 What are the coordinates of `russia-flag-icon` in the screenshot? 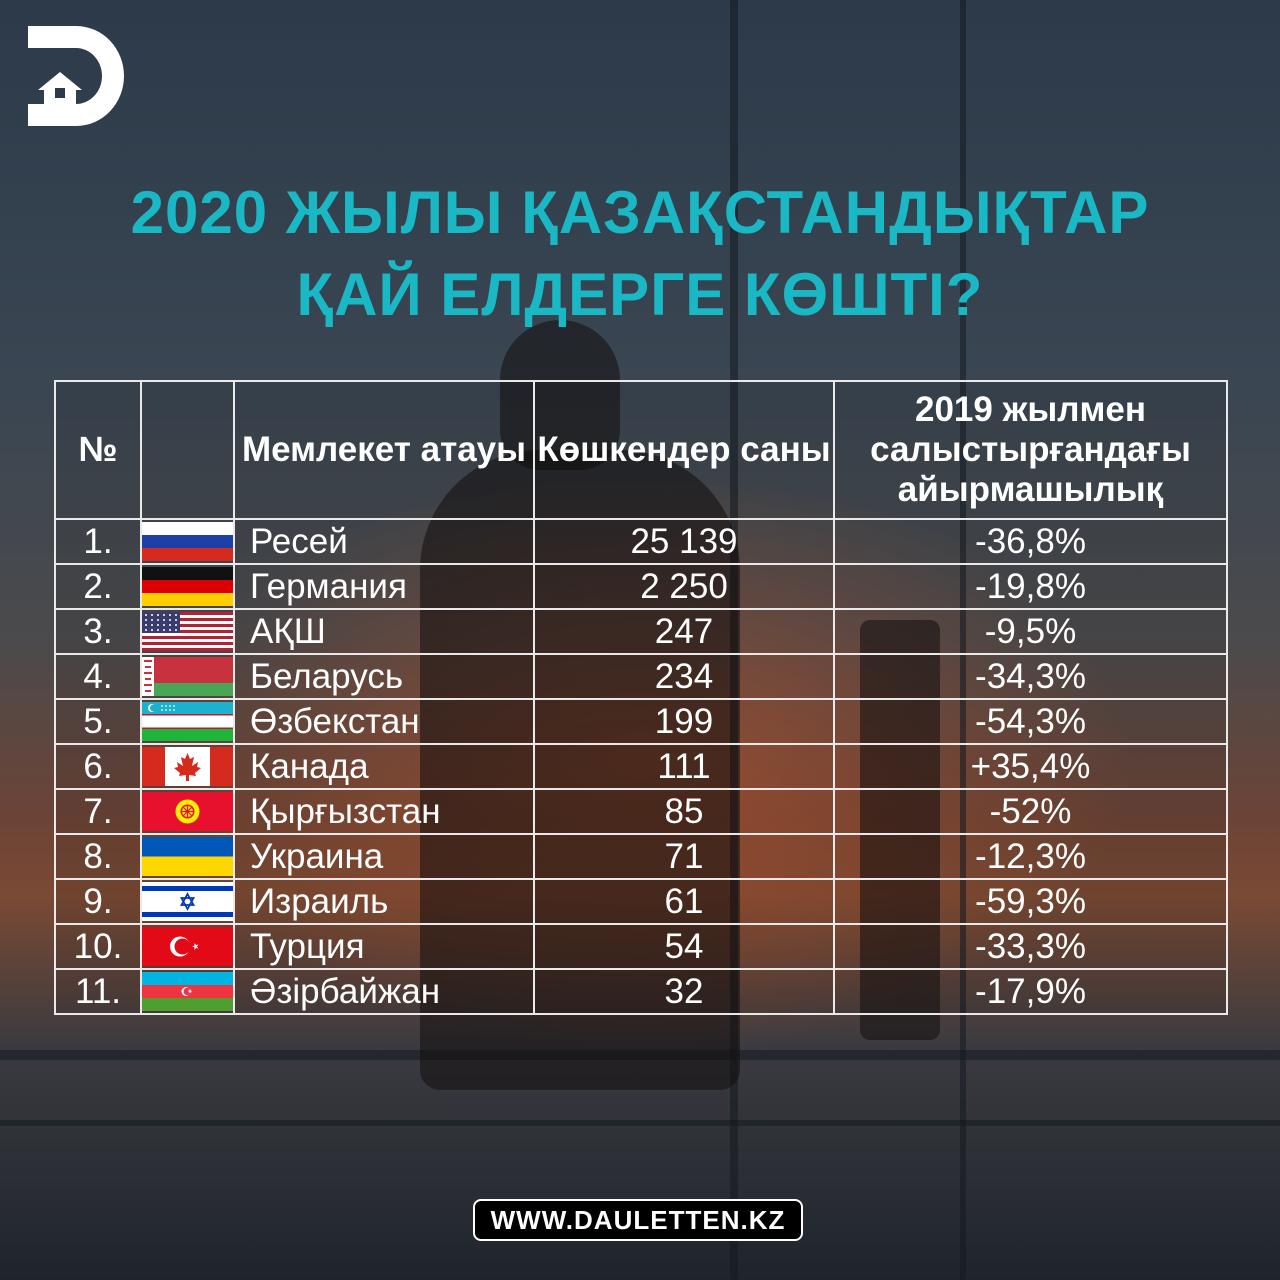 It's located at (187, 541).